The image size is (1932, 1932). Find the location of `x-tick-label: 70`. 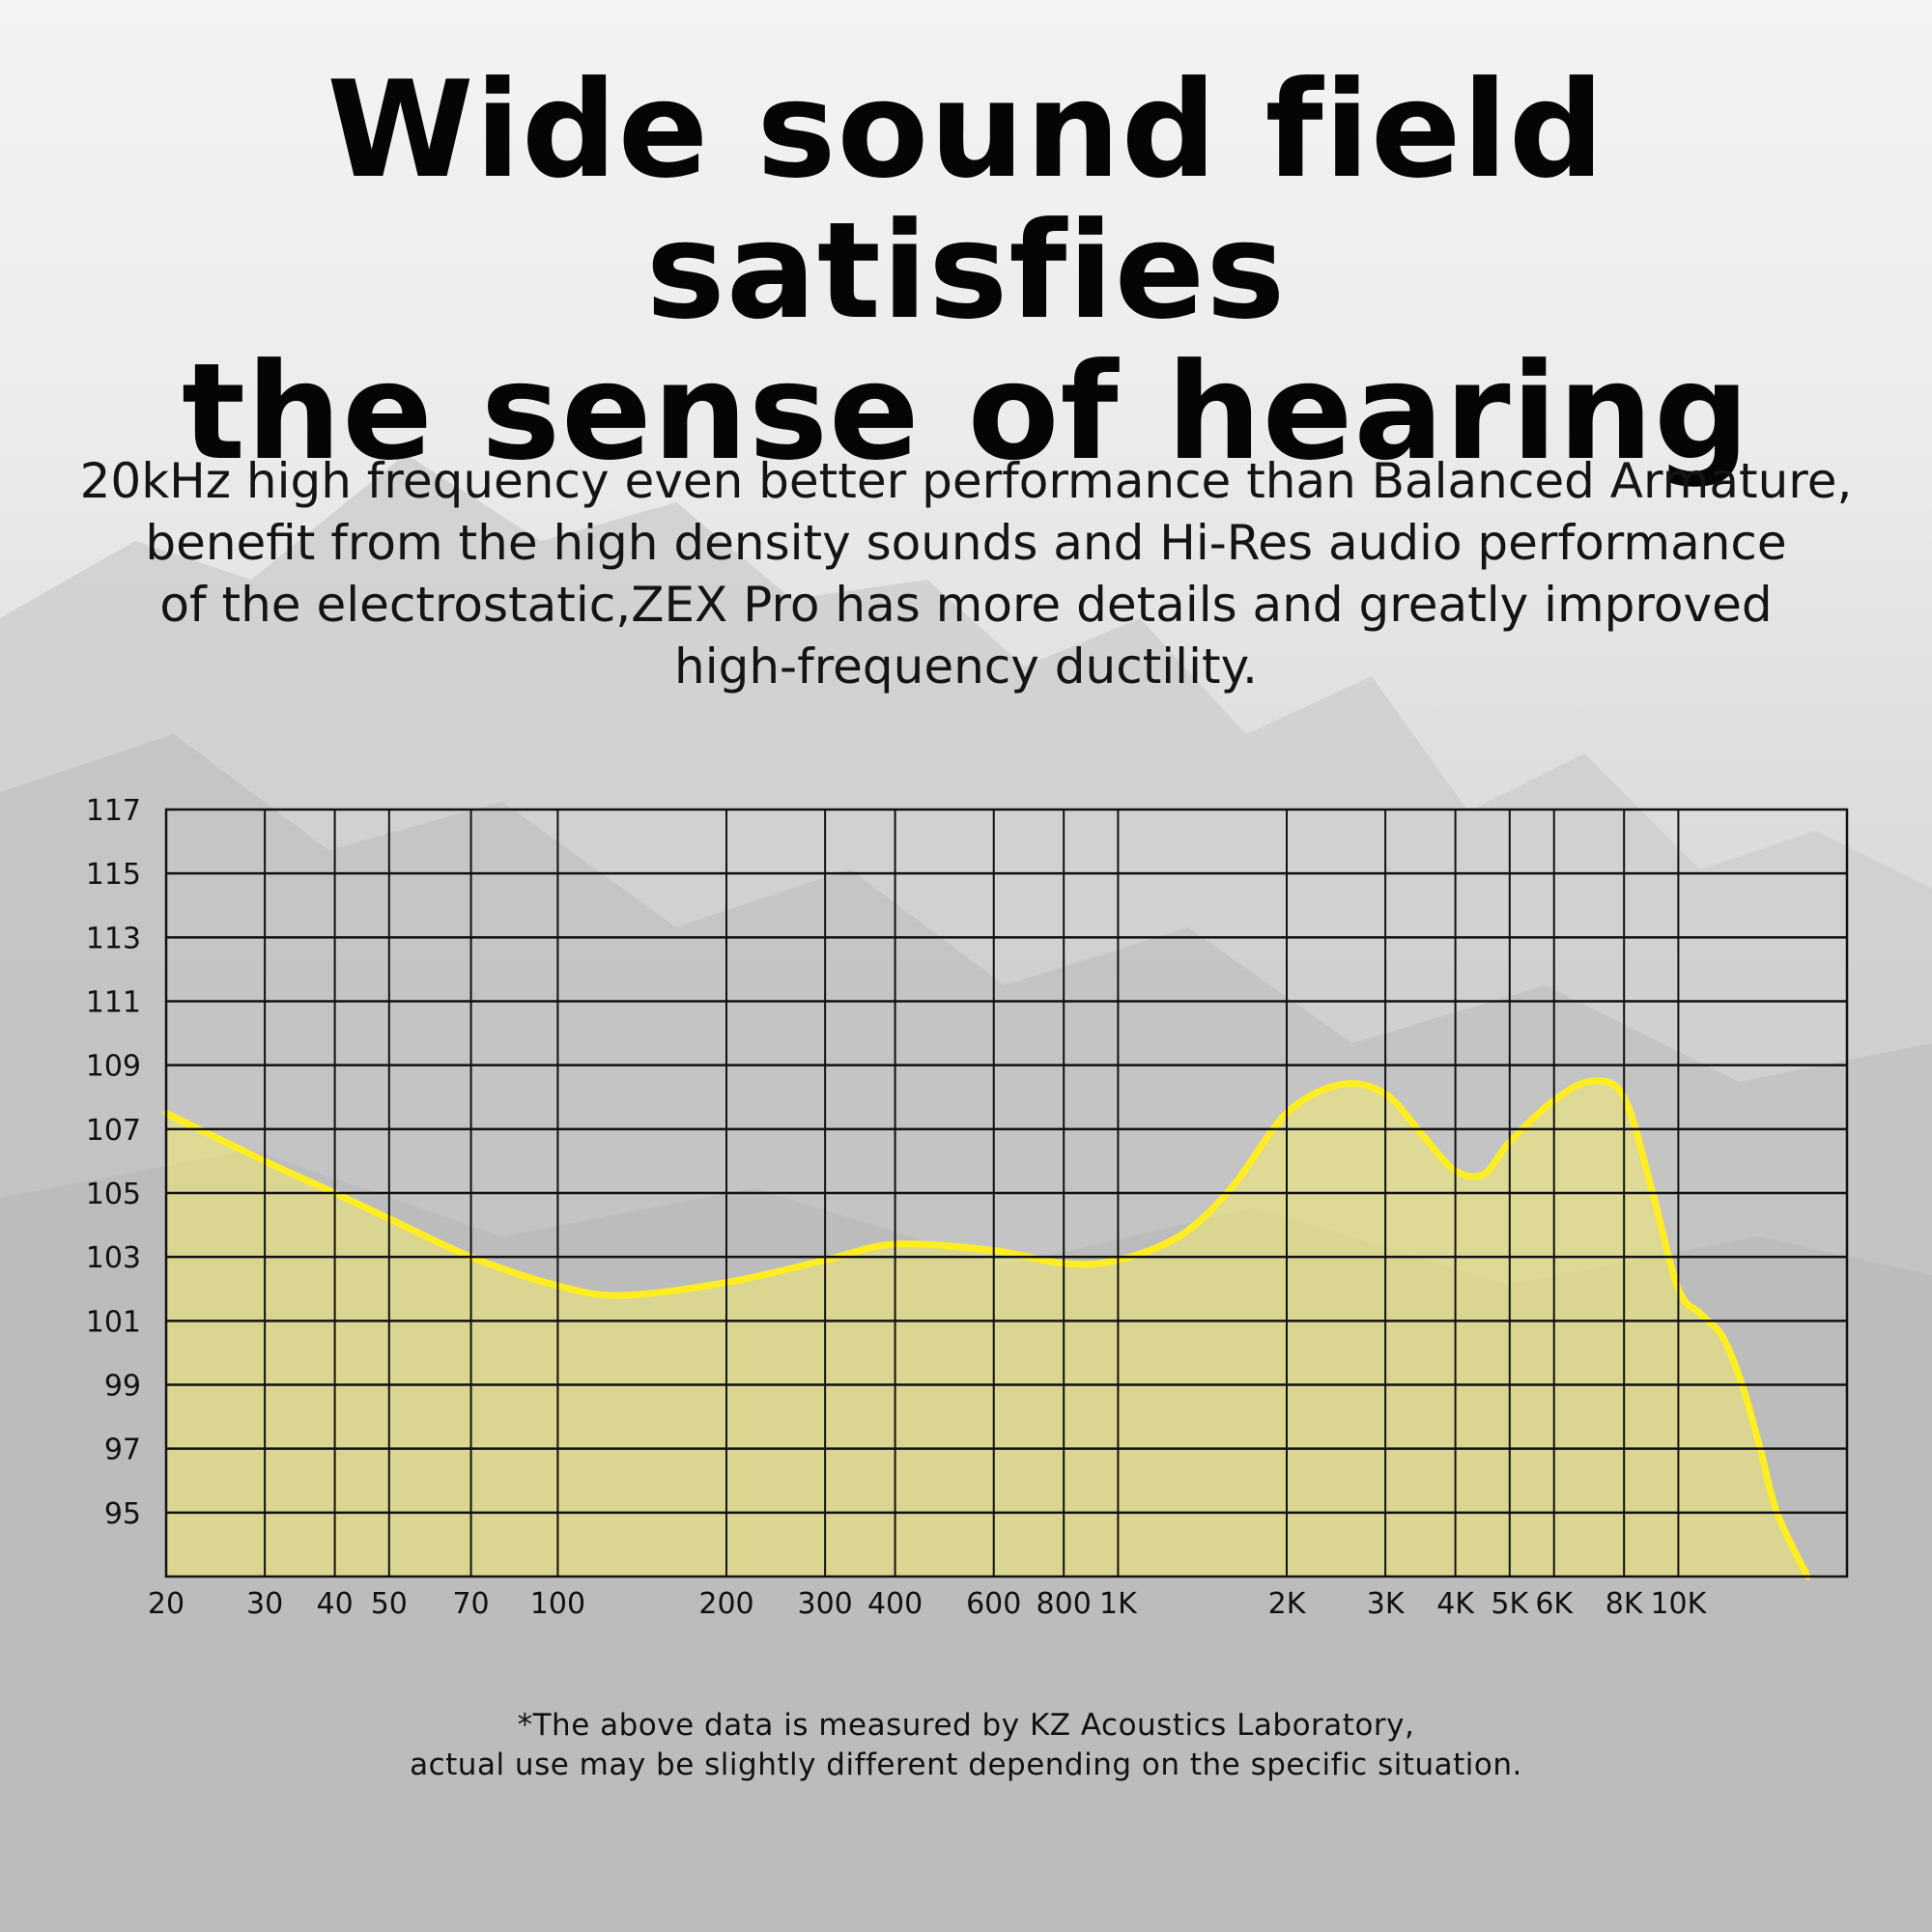

x-tick-label: 70 is located at coordinates (470, 1604).